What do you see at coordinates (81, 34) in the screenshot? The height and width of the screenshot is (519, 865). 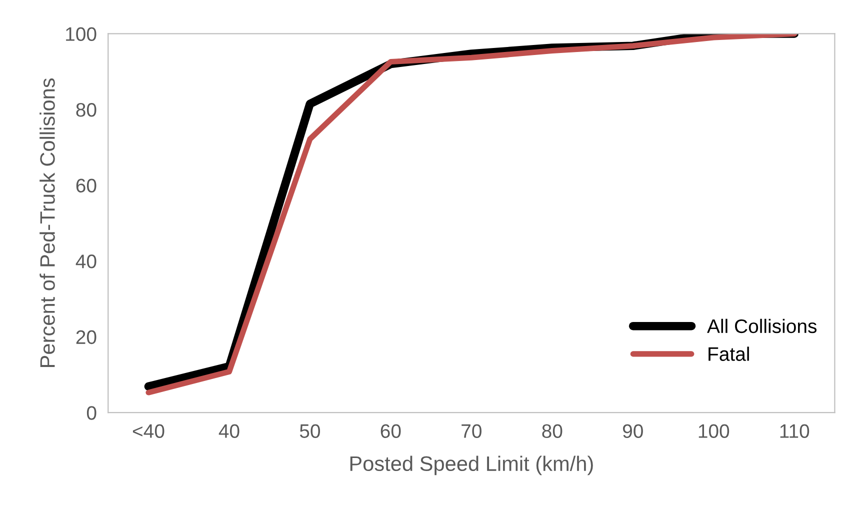 I see `y-tick-label: 100` at bounding box center [81, 34].